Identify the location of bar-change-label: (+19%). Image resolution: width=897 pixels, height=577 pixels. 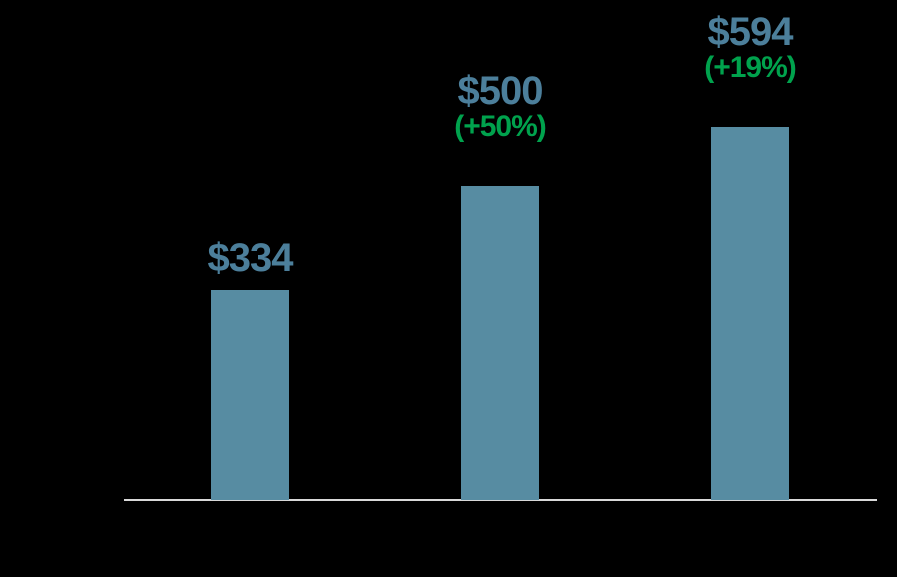
(750, 67).